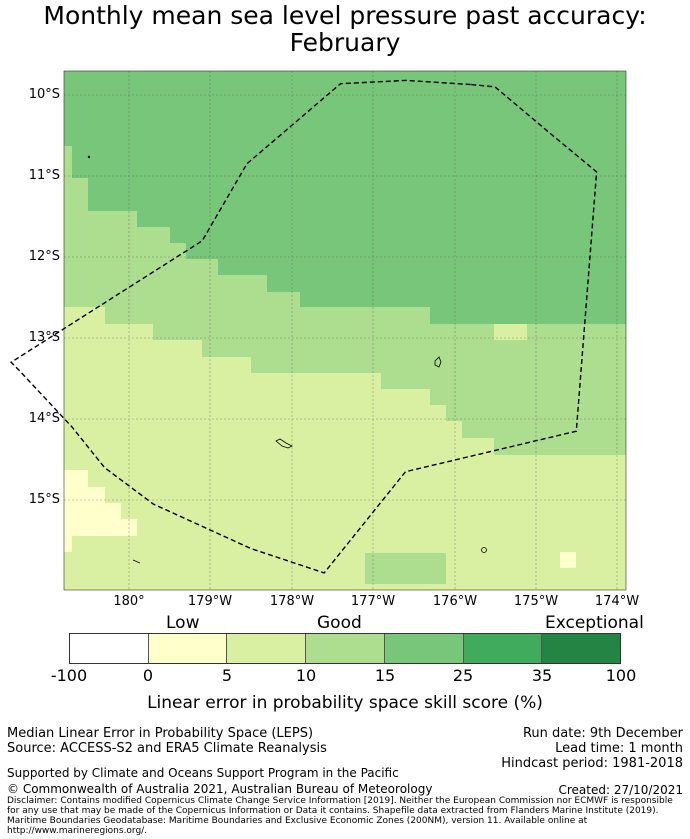 This screenshot has width=690, height=839. What do you see at coordinates (129, 601) in the screenshot?
I see `lon-label-180: 180°` at bounding box center [129, 601].